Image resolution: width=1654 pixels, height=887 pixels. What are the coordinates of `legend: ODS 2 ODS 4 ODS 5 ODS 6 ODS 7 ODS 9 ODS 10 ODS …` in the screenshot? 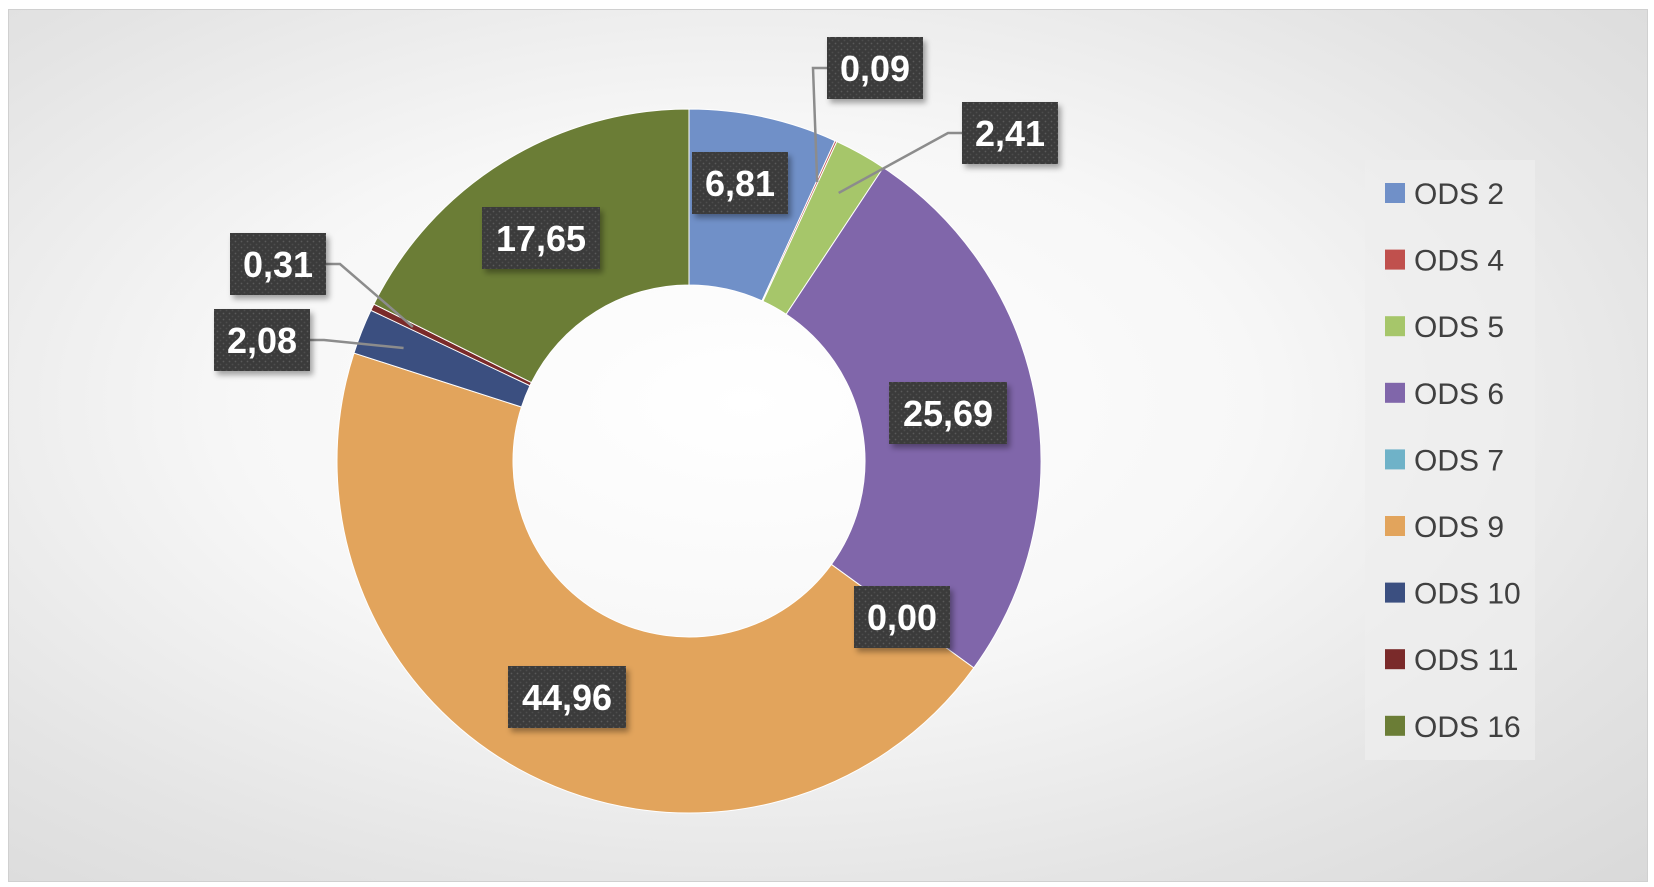 It's located at (1450, 460).